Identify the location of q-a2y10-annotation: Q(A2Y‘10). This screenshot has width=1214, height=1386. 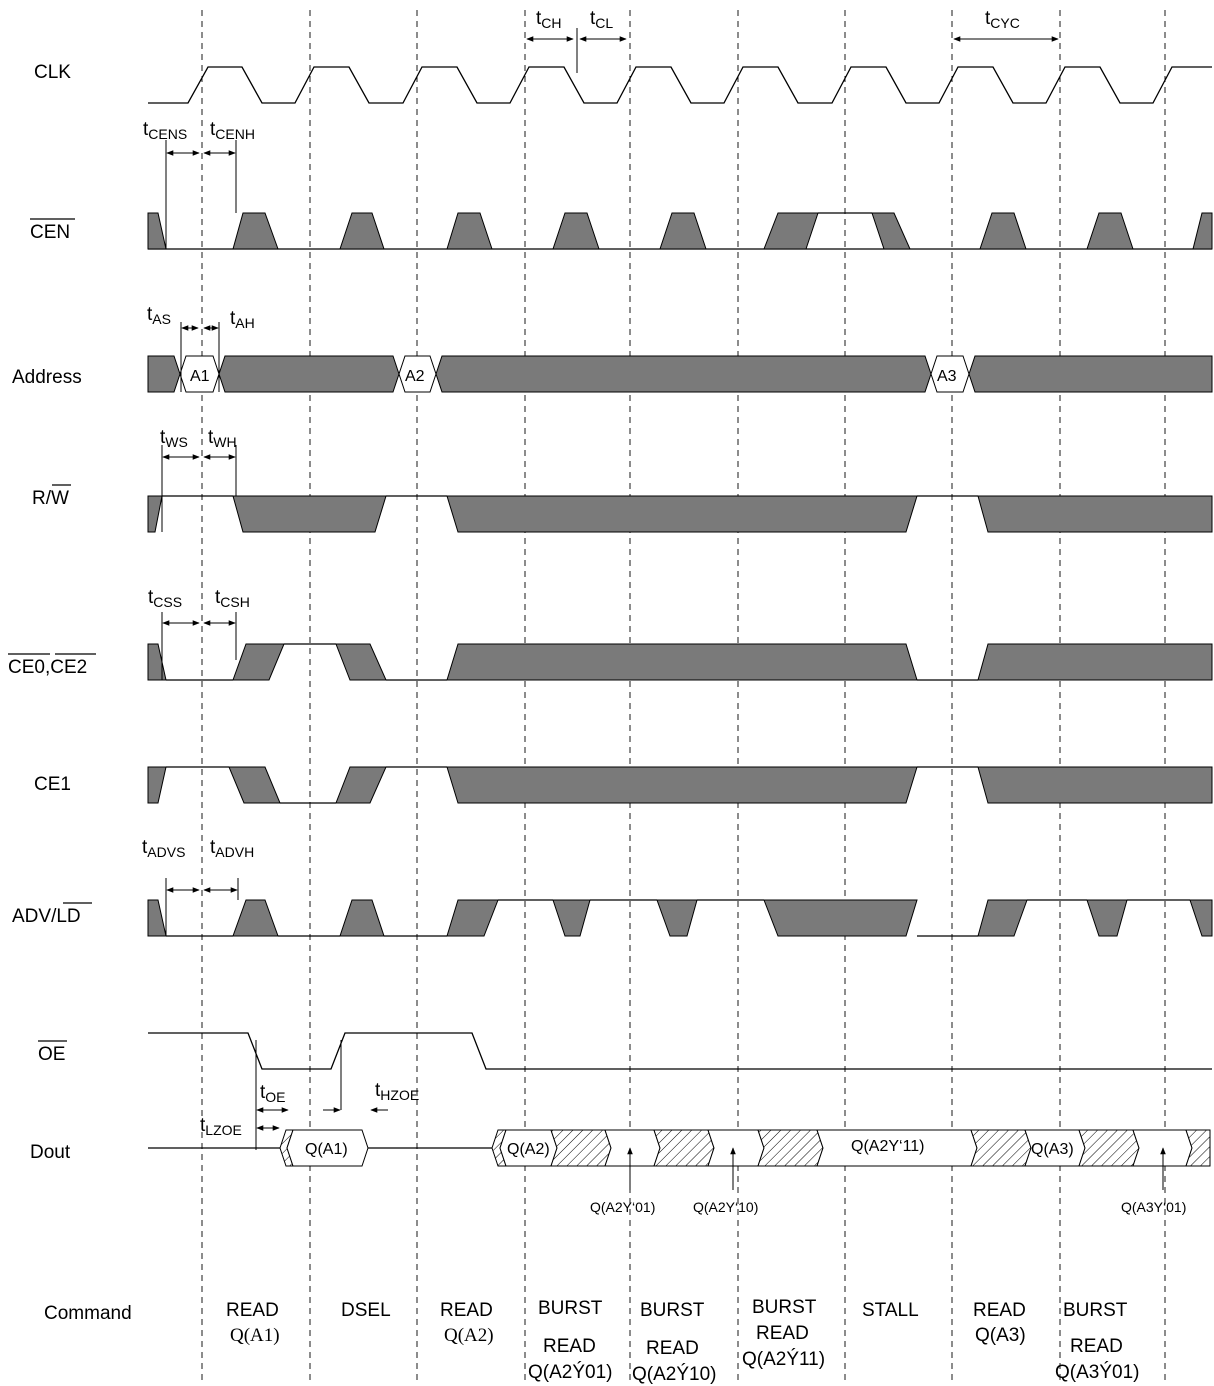
(725, 1207).